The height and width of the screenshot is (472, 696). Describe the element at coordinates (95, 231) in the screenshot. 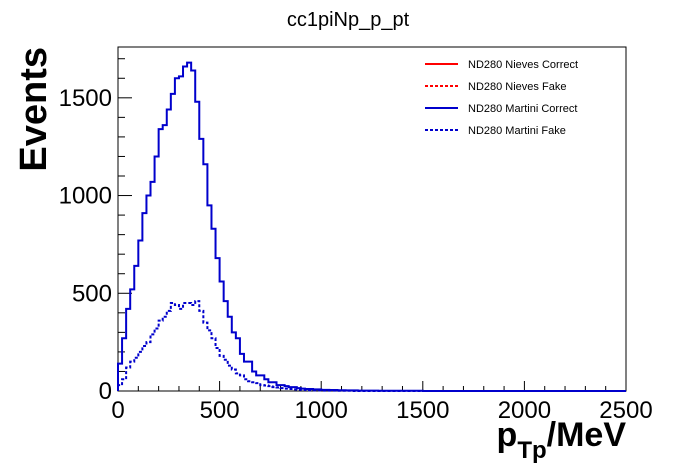

I see `y-axis: 0 500 1000 1500` at that location.